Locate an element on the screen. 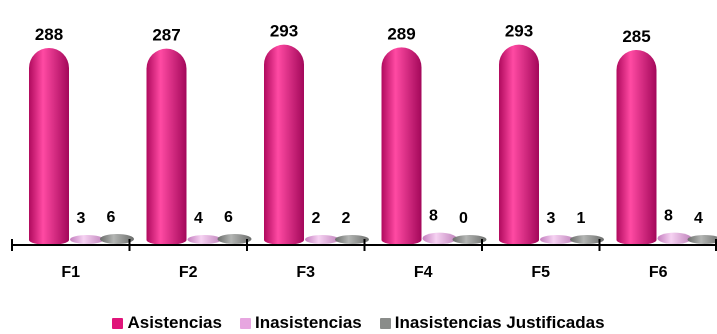  value-label-inasistencias-justificadas-f6: 4 is located at coordinates (698, 218).